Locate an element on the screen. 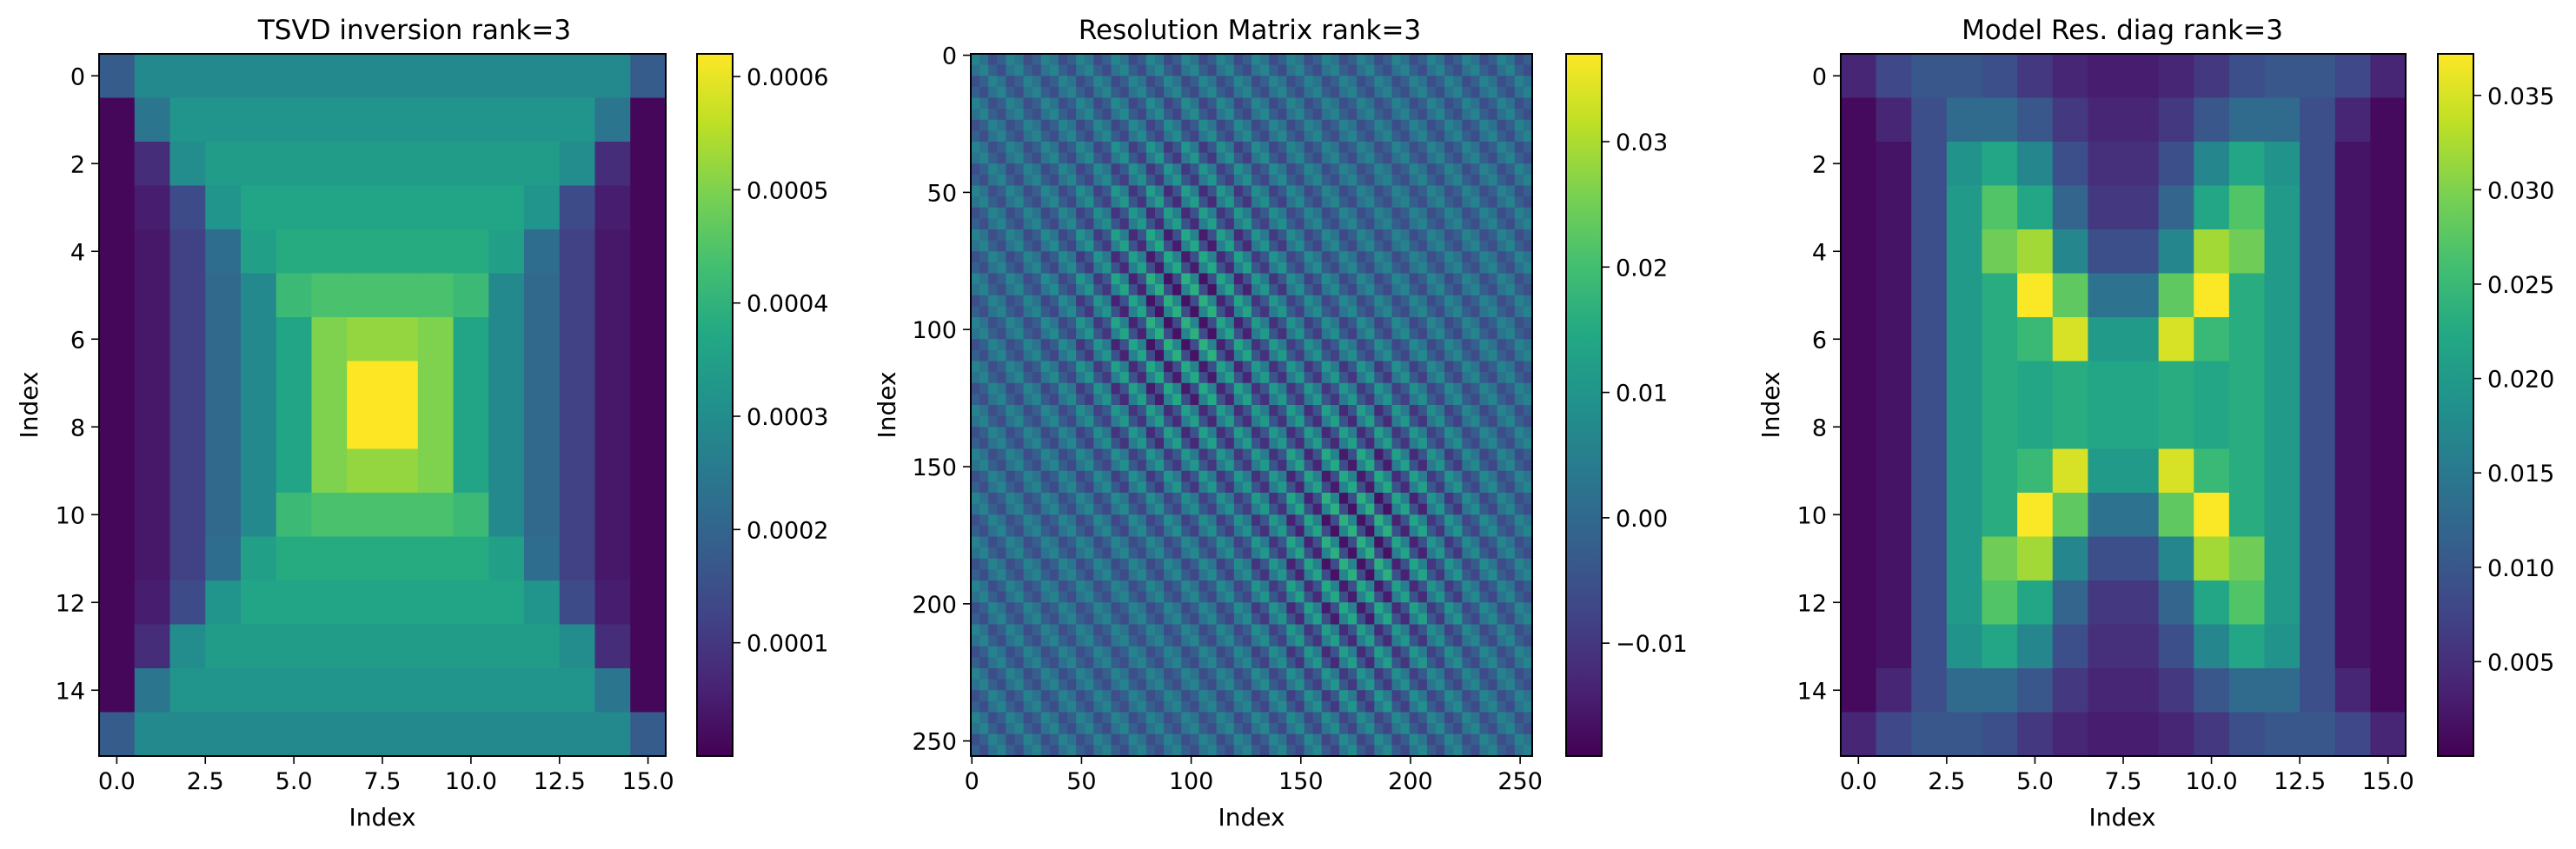 The image size is (2576, 849). x-tick-label: 5.0 is located at coordinates (294, 781).